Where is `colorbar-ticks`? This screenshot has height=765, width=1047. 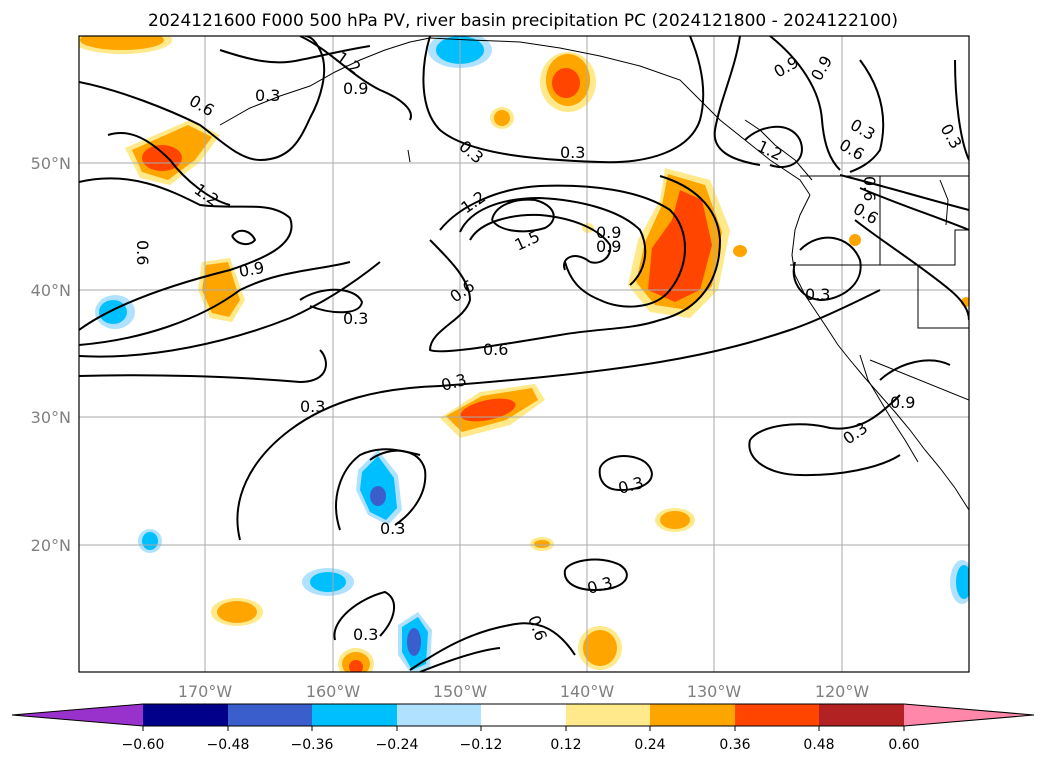
colorbar-ticks is located at coordinates (523, 728).